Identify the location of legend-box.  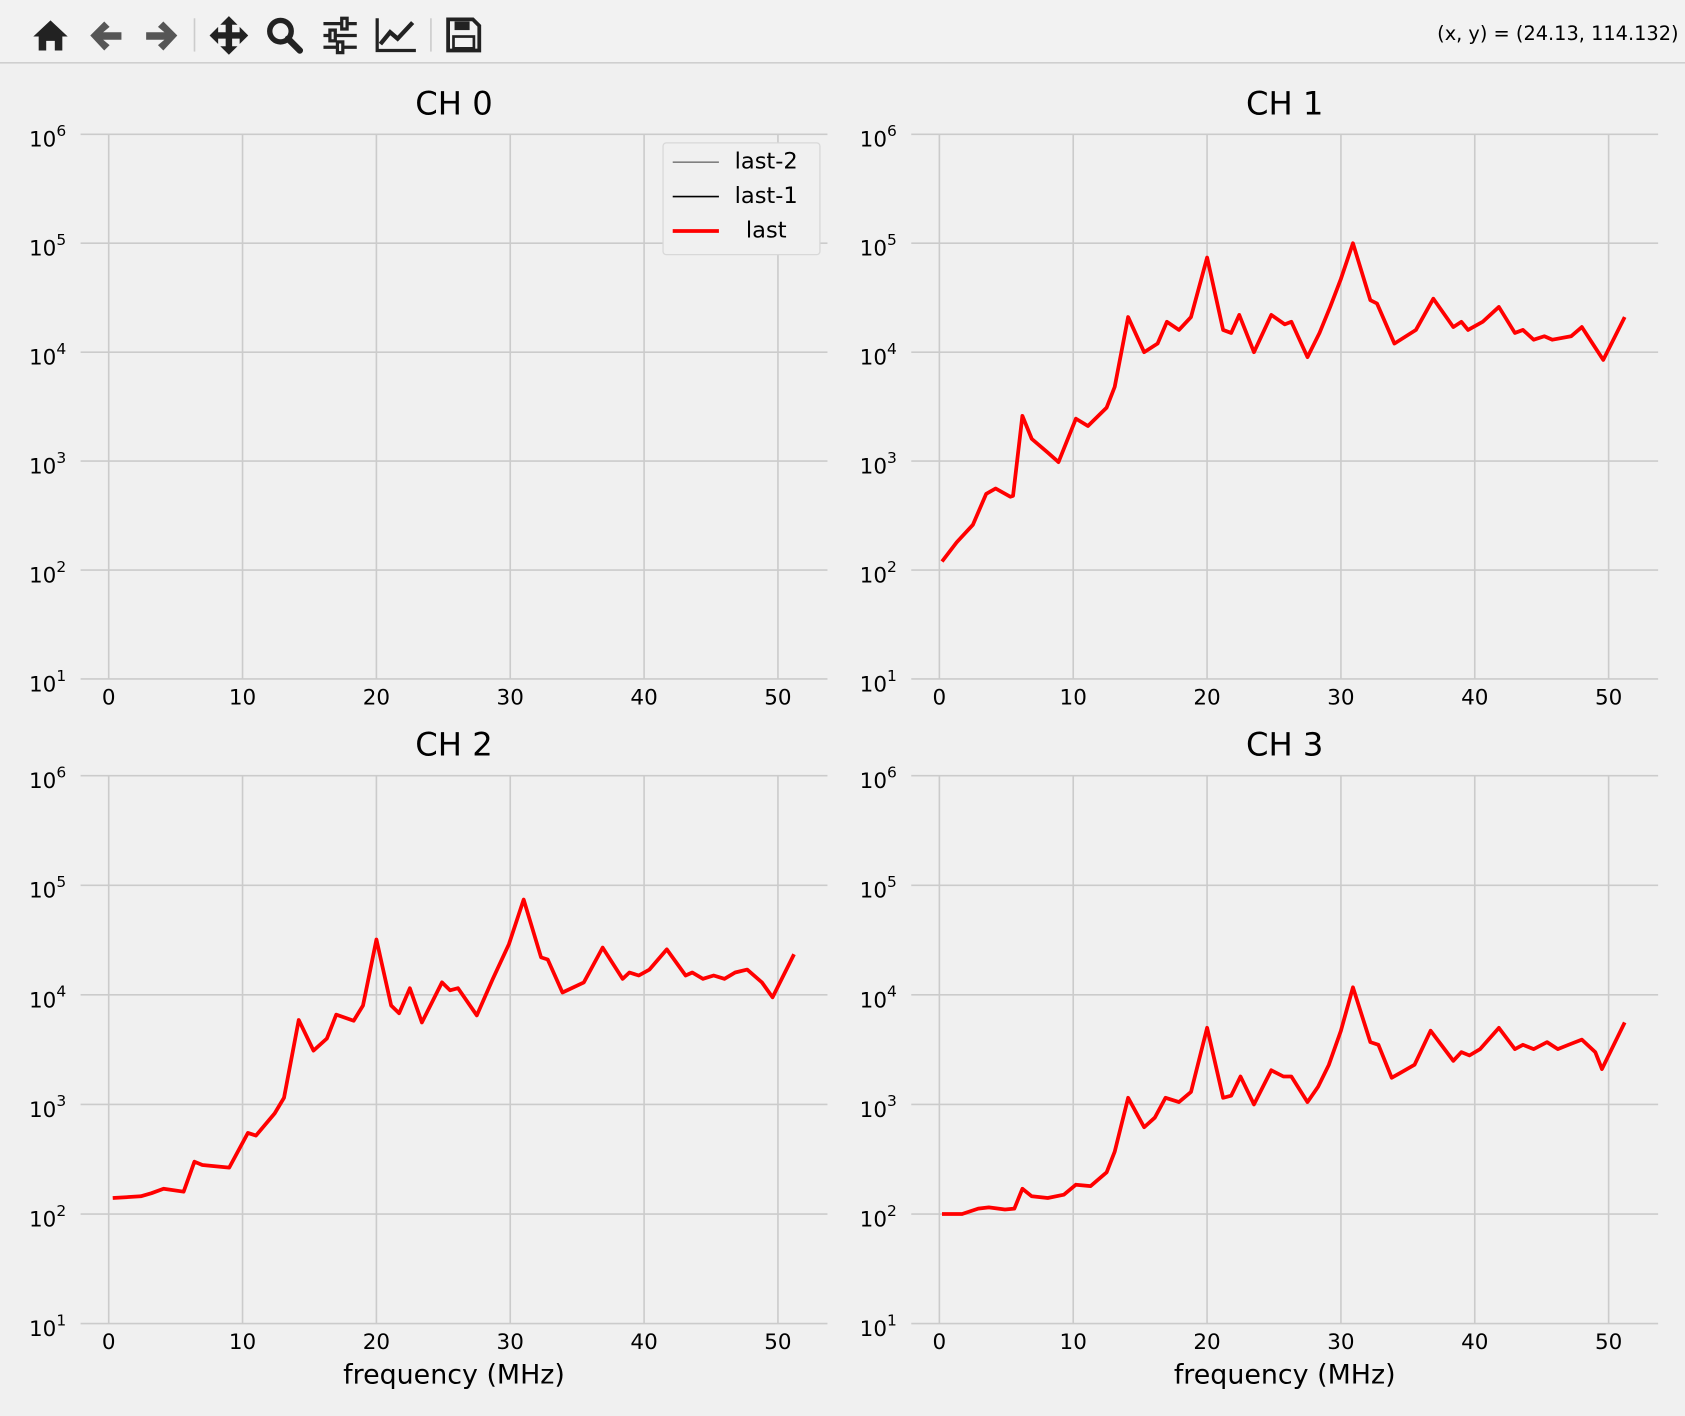
(741, 199).